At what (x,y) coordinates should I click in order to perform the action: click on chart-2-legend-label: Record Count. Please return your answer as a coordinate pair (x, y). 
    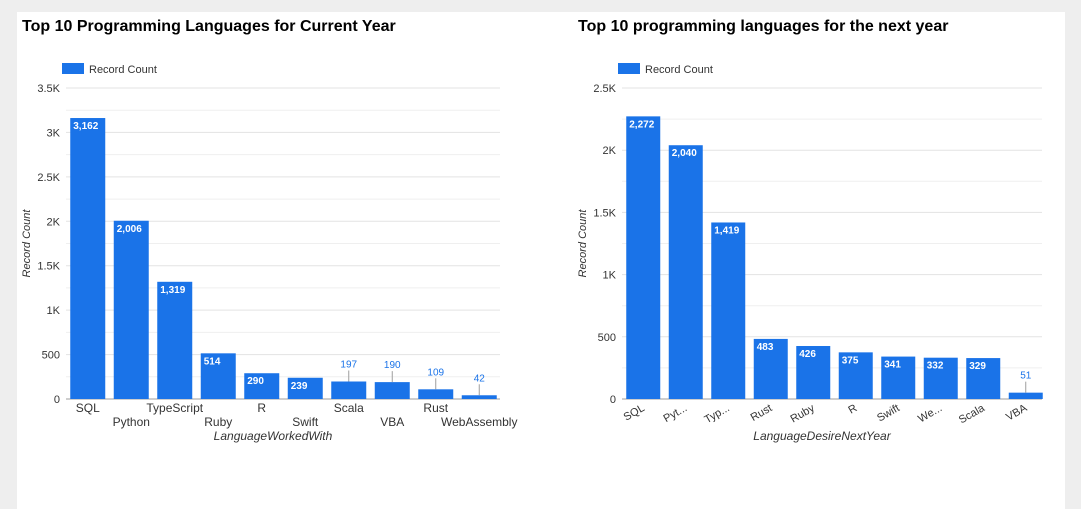
    Looking at the image, I should click on (679, 70).